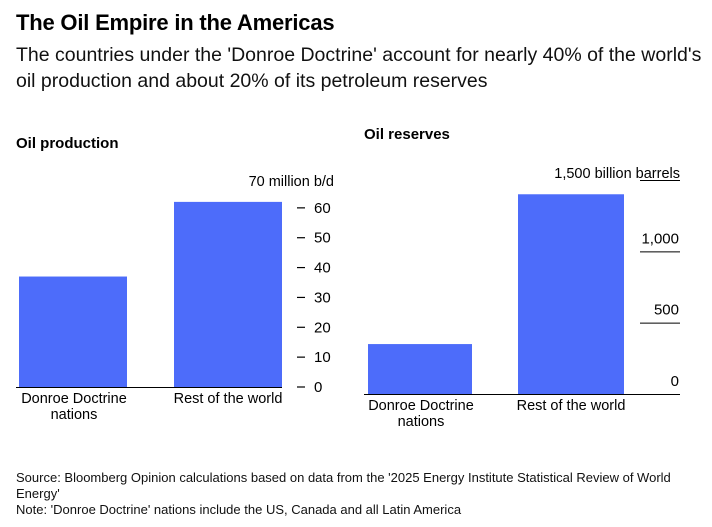 The width and height of the screenshot is (712, 527). Describe the element at coordinates (175, 22) in the screenshot. I see `page-title: The Oil Empire in the Americas` at that location.